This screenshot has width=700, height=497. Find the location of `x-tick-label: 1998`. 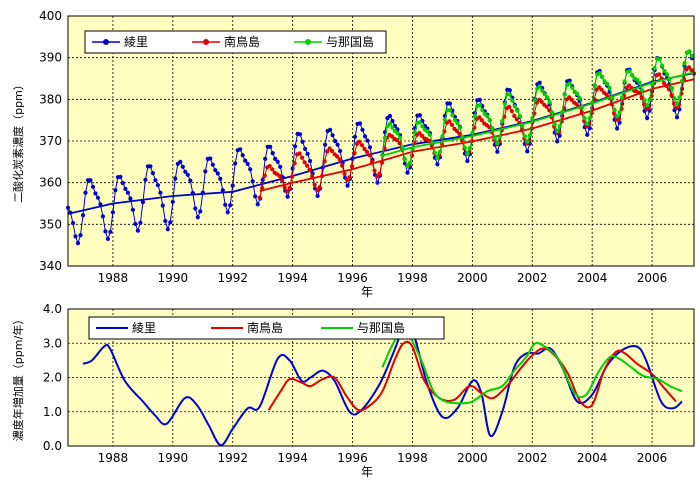

x-tick-label: 1998 is located at coordinates (412, 278).